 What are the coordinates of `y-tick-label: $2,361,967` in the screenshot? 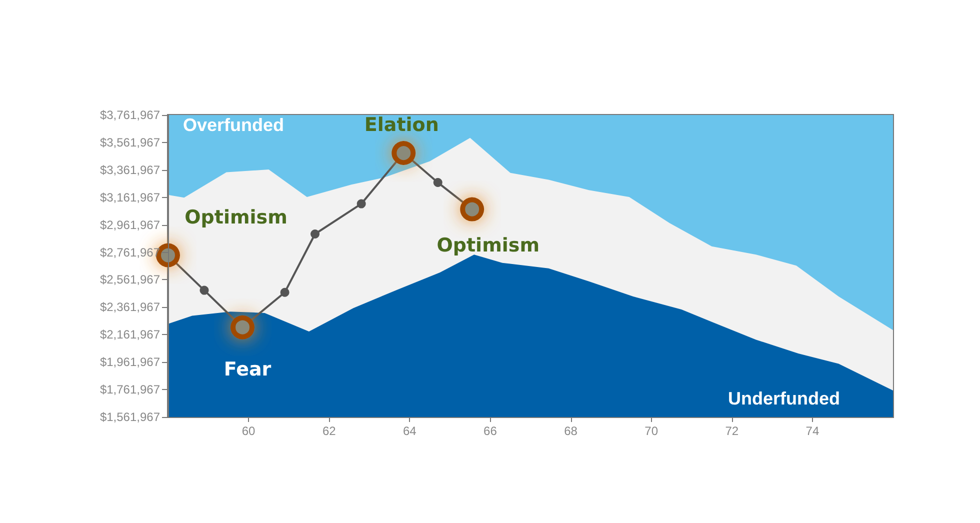 It's located at (130, 307).